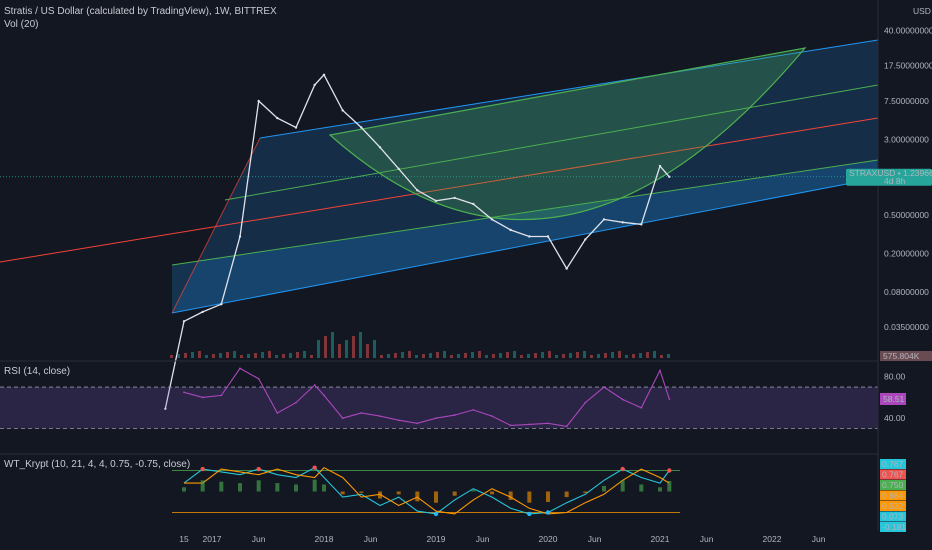  Describe the element at coordinates (901, 356) in the screenshot. I see `volume-tag: 575.804K` at that location.